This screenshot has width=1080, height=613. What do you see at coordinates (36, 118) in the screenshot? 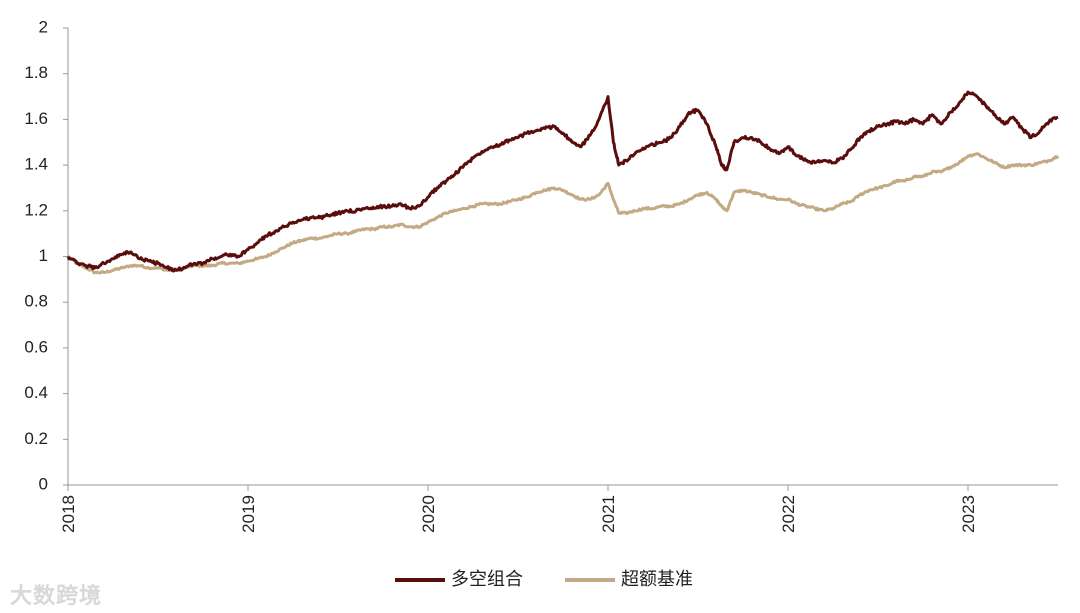
I see `y-tick-label: 1.6` at bounding box center [36, 118].